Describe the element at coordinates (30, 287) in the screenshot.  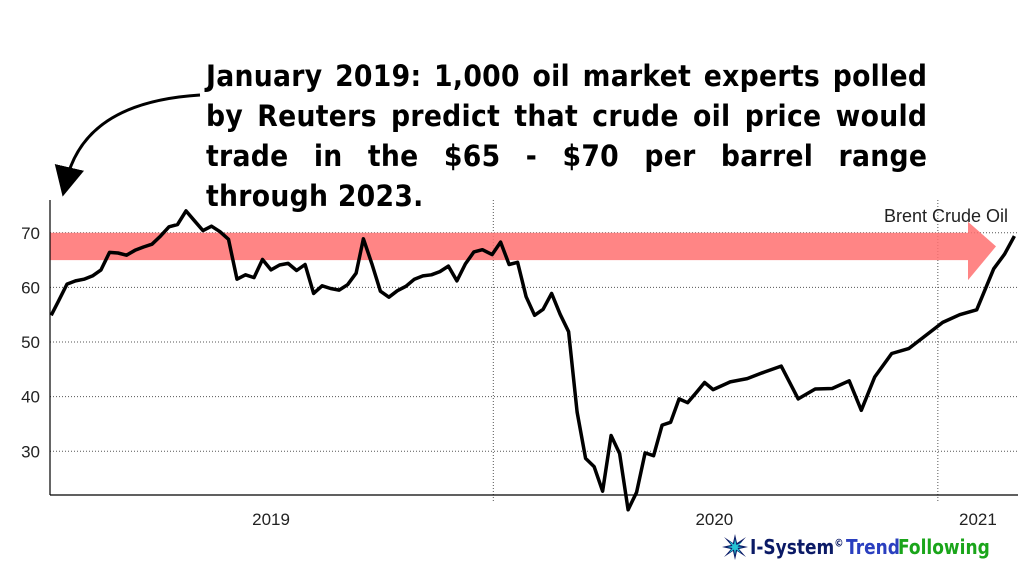
I see `y-tick-60: 60` at that location.